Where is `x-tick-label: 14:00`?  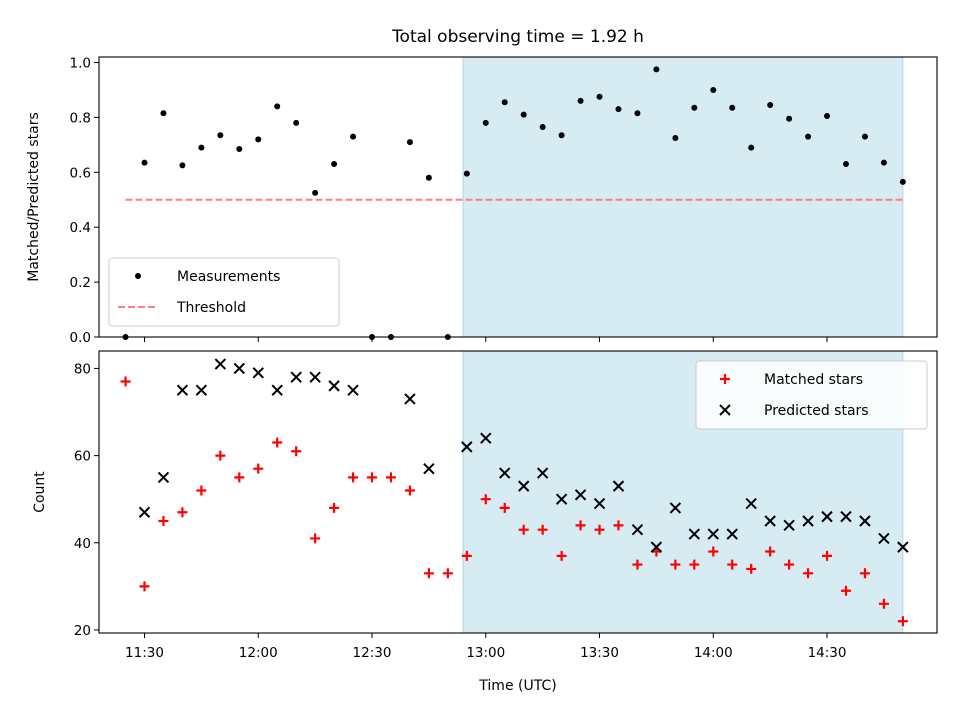 x-tick-label: 14:00 is located at coordinates (713, 653).